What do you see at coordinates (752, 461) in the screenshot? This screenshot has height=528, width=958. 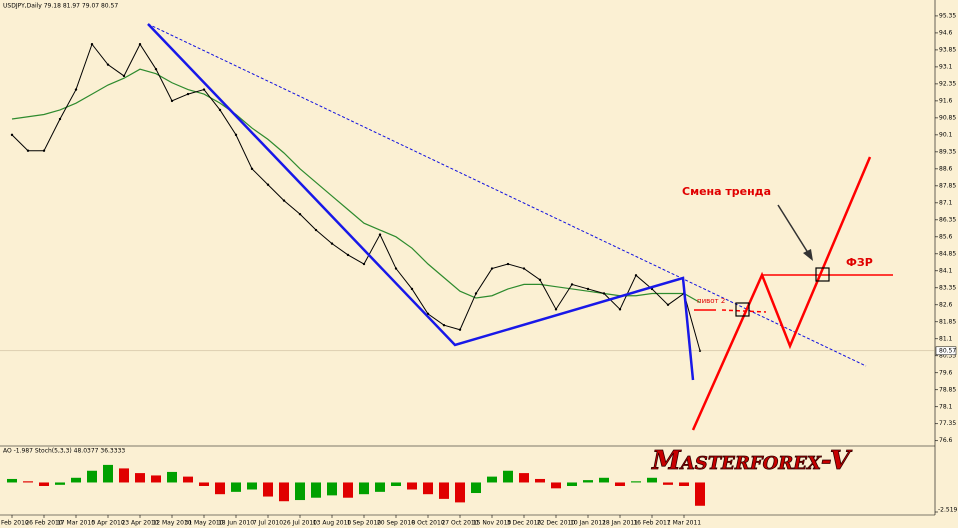 I see `watermark: Masterforex-V` at bounding box center [752, 461].